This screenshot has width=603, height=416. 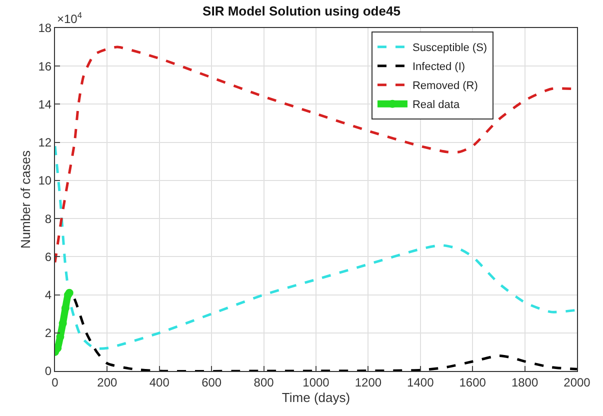 I want to click on y-tick-label: 4, so click(x=48, y=295).